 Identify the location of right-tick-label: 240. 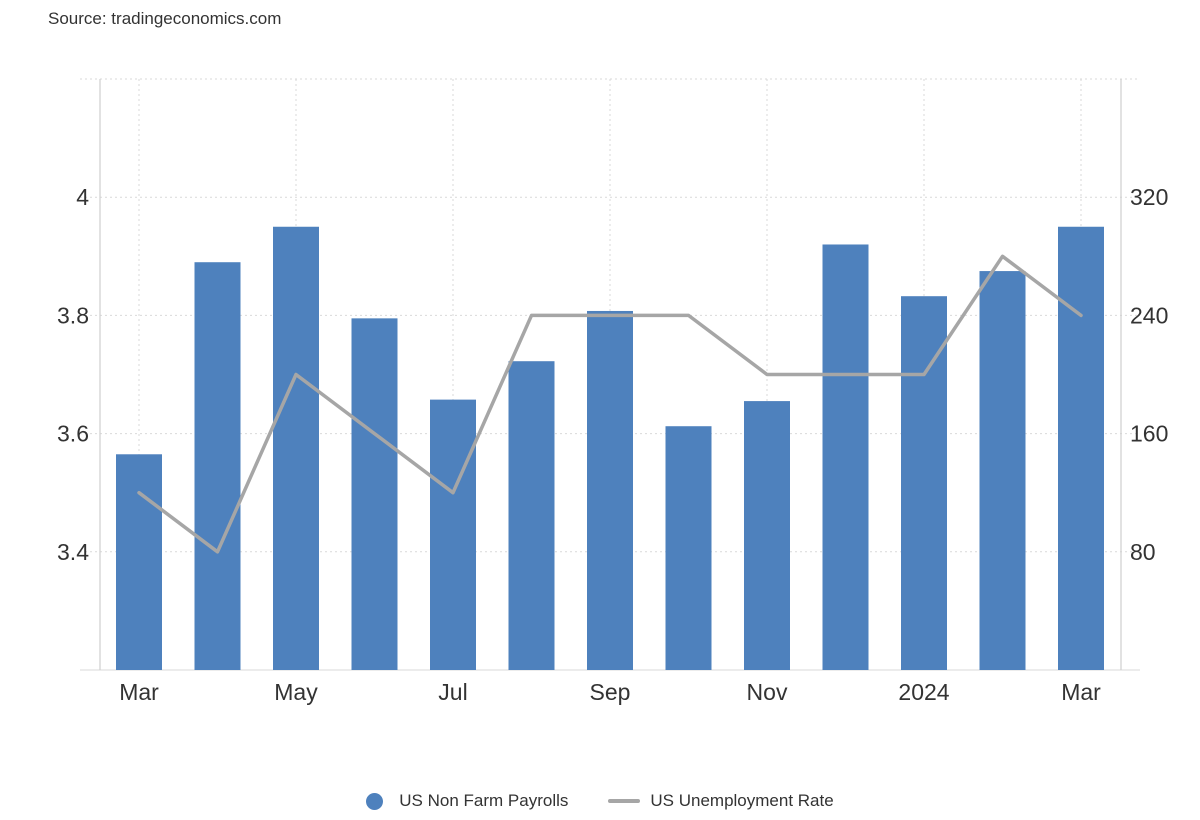
(1149, 315).